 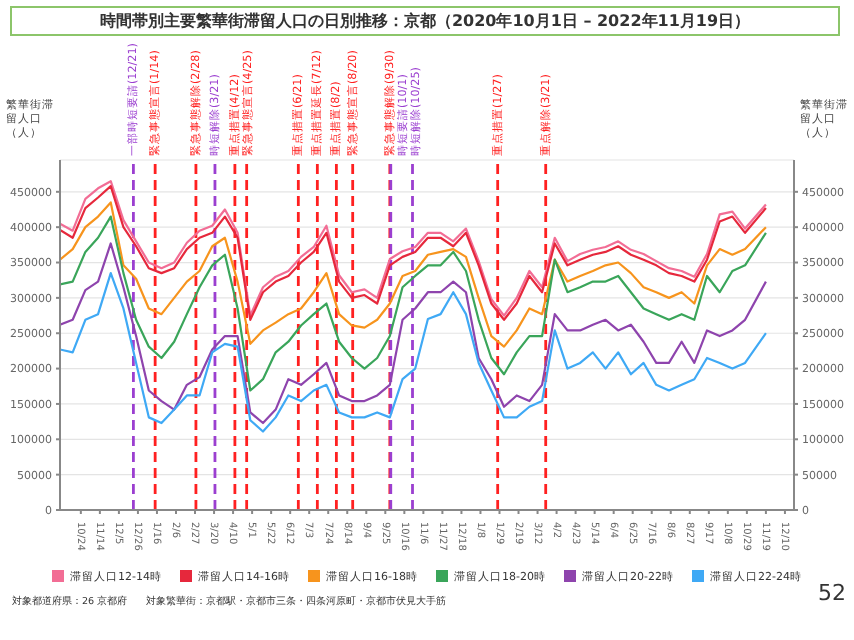 I want to click on chart-title: 時間帯別主要繁華街滞留人口の日別推移：京都（2020年10月1日 – 2022年11月19日）, so click(x=425, y=21).